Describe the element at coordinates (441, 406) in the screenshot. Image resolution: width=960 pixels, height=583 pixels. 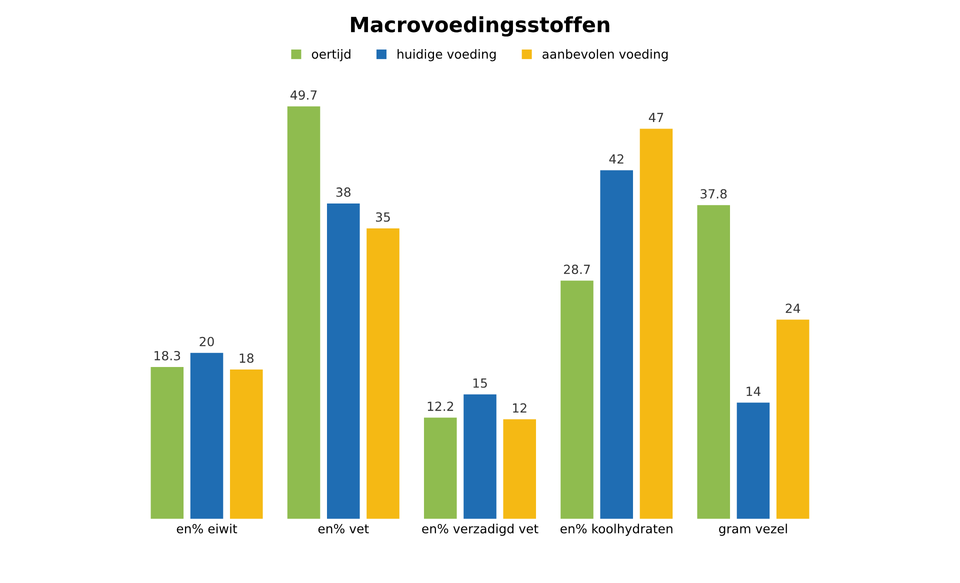
I see `data-label: 12.2` at that location.